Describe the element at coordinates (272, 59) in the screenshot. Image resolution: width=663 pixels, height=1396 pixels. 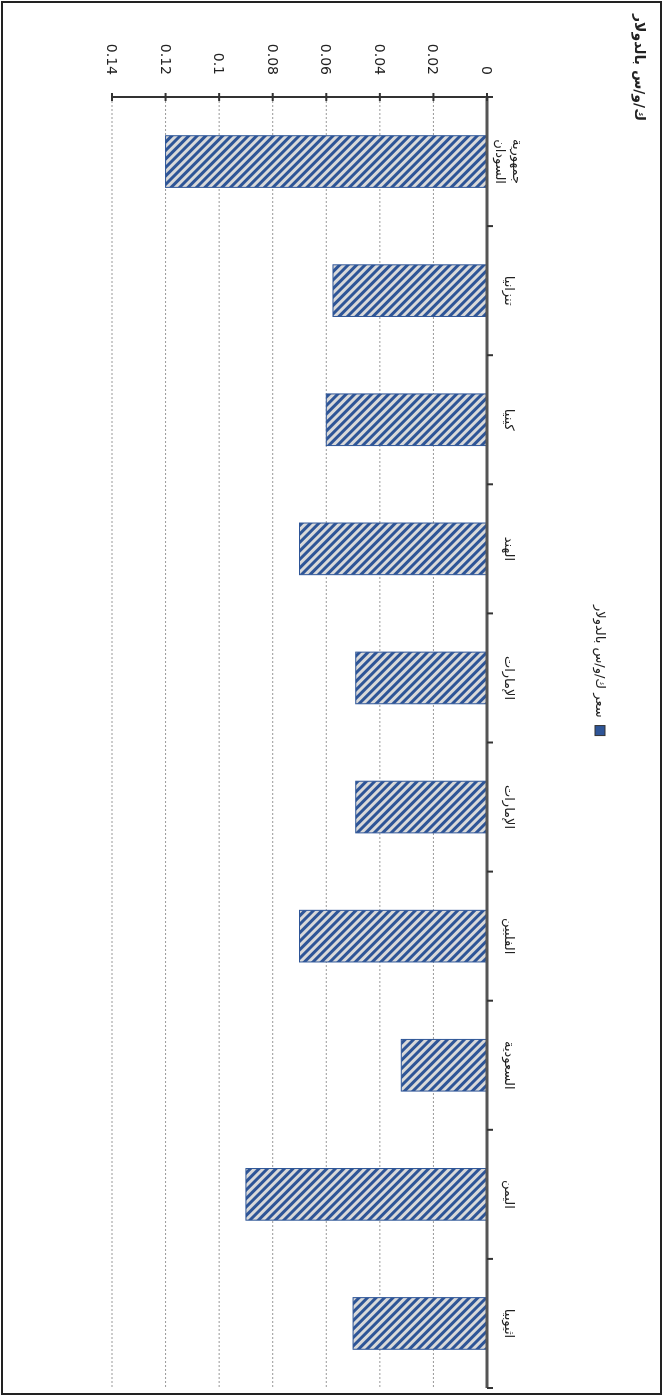
I see `x-tick-label: 0.08` at that location.